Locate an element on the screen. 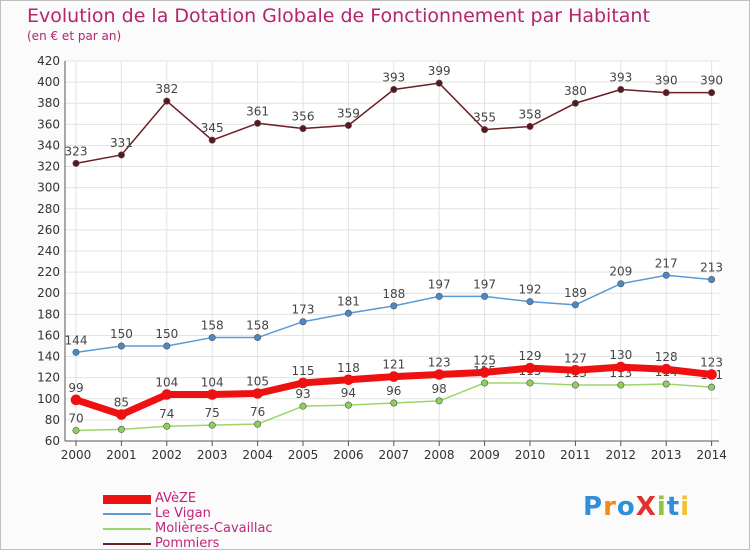 Image resolution: width=750 pixels, height=551 pixels. x-tick-label: 2002 is located at coordinates (167, 455).